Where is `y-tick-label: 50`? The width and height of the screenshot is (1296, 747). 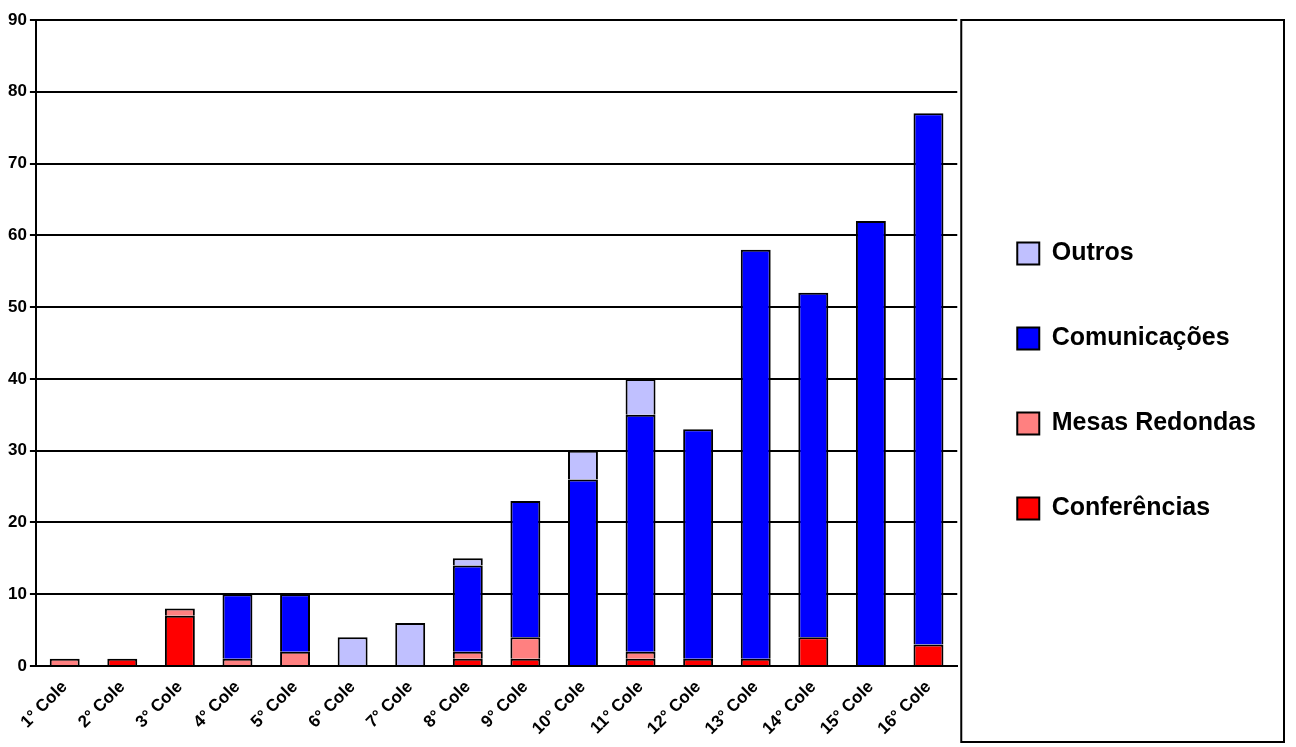 y-tick-label: 50 is located at coordinates (17, 306).